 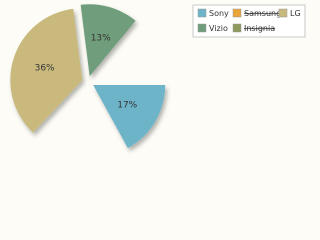 I want to click on legend-label: Samsung, so click(x=262, y=13).